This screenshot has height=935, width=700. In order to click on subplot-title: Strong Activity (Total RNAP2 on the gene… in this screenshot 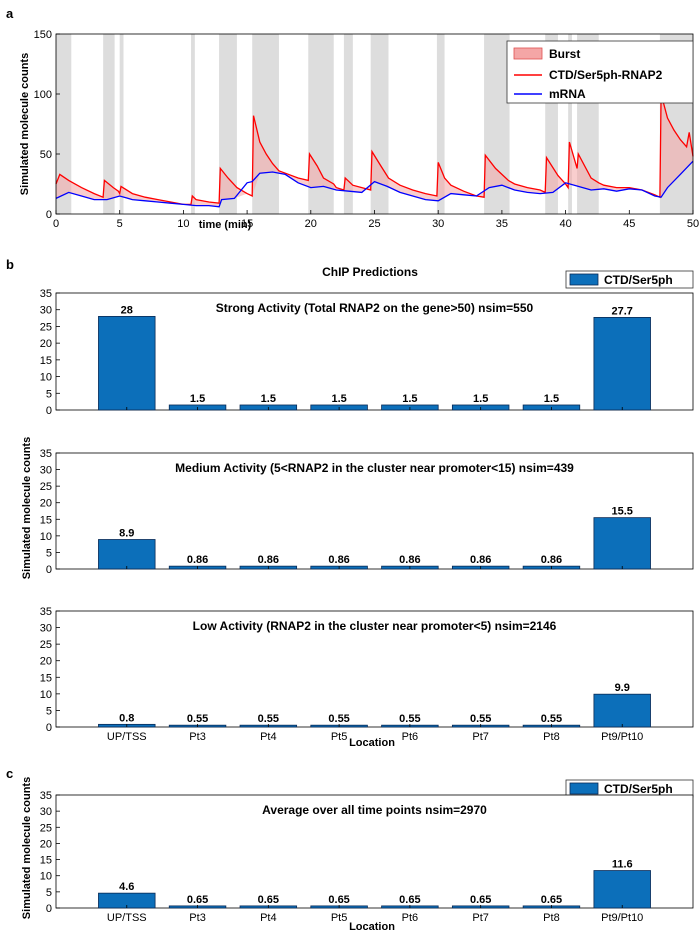, I will do `click(375, 308)`.